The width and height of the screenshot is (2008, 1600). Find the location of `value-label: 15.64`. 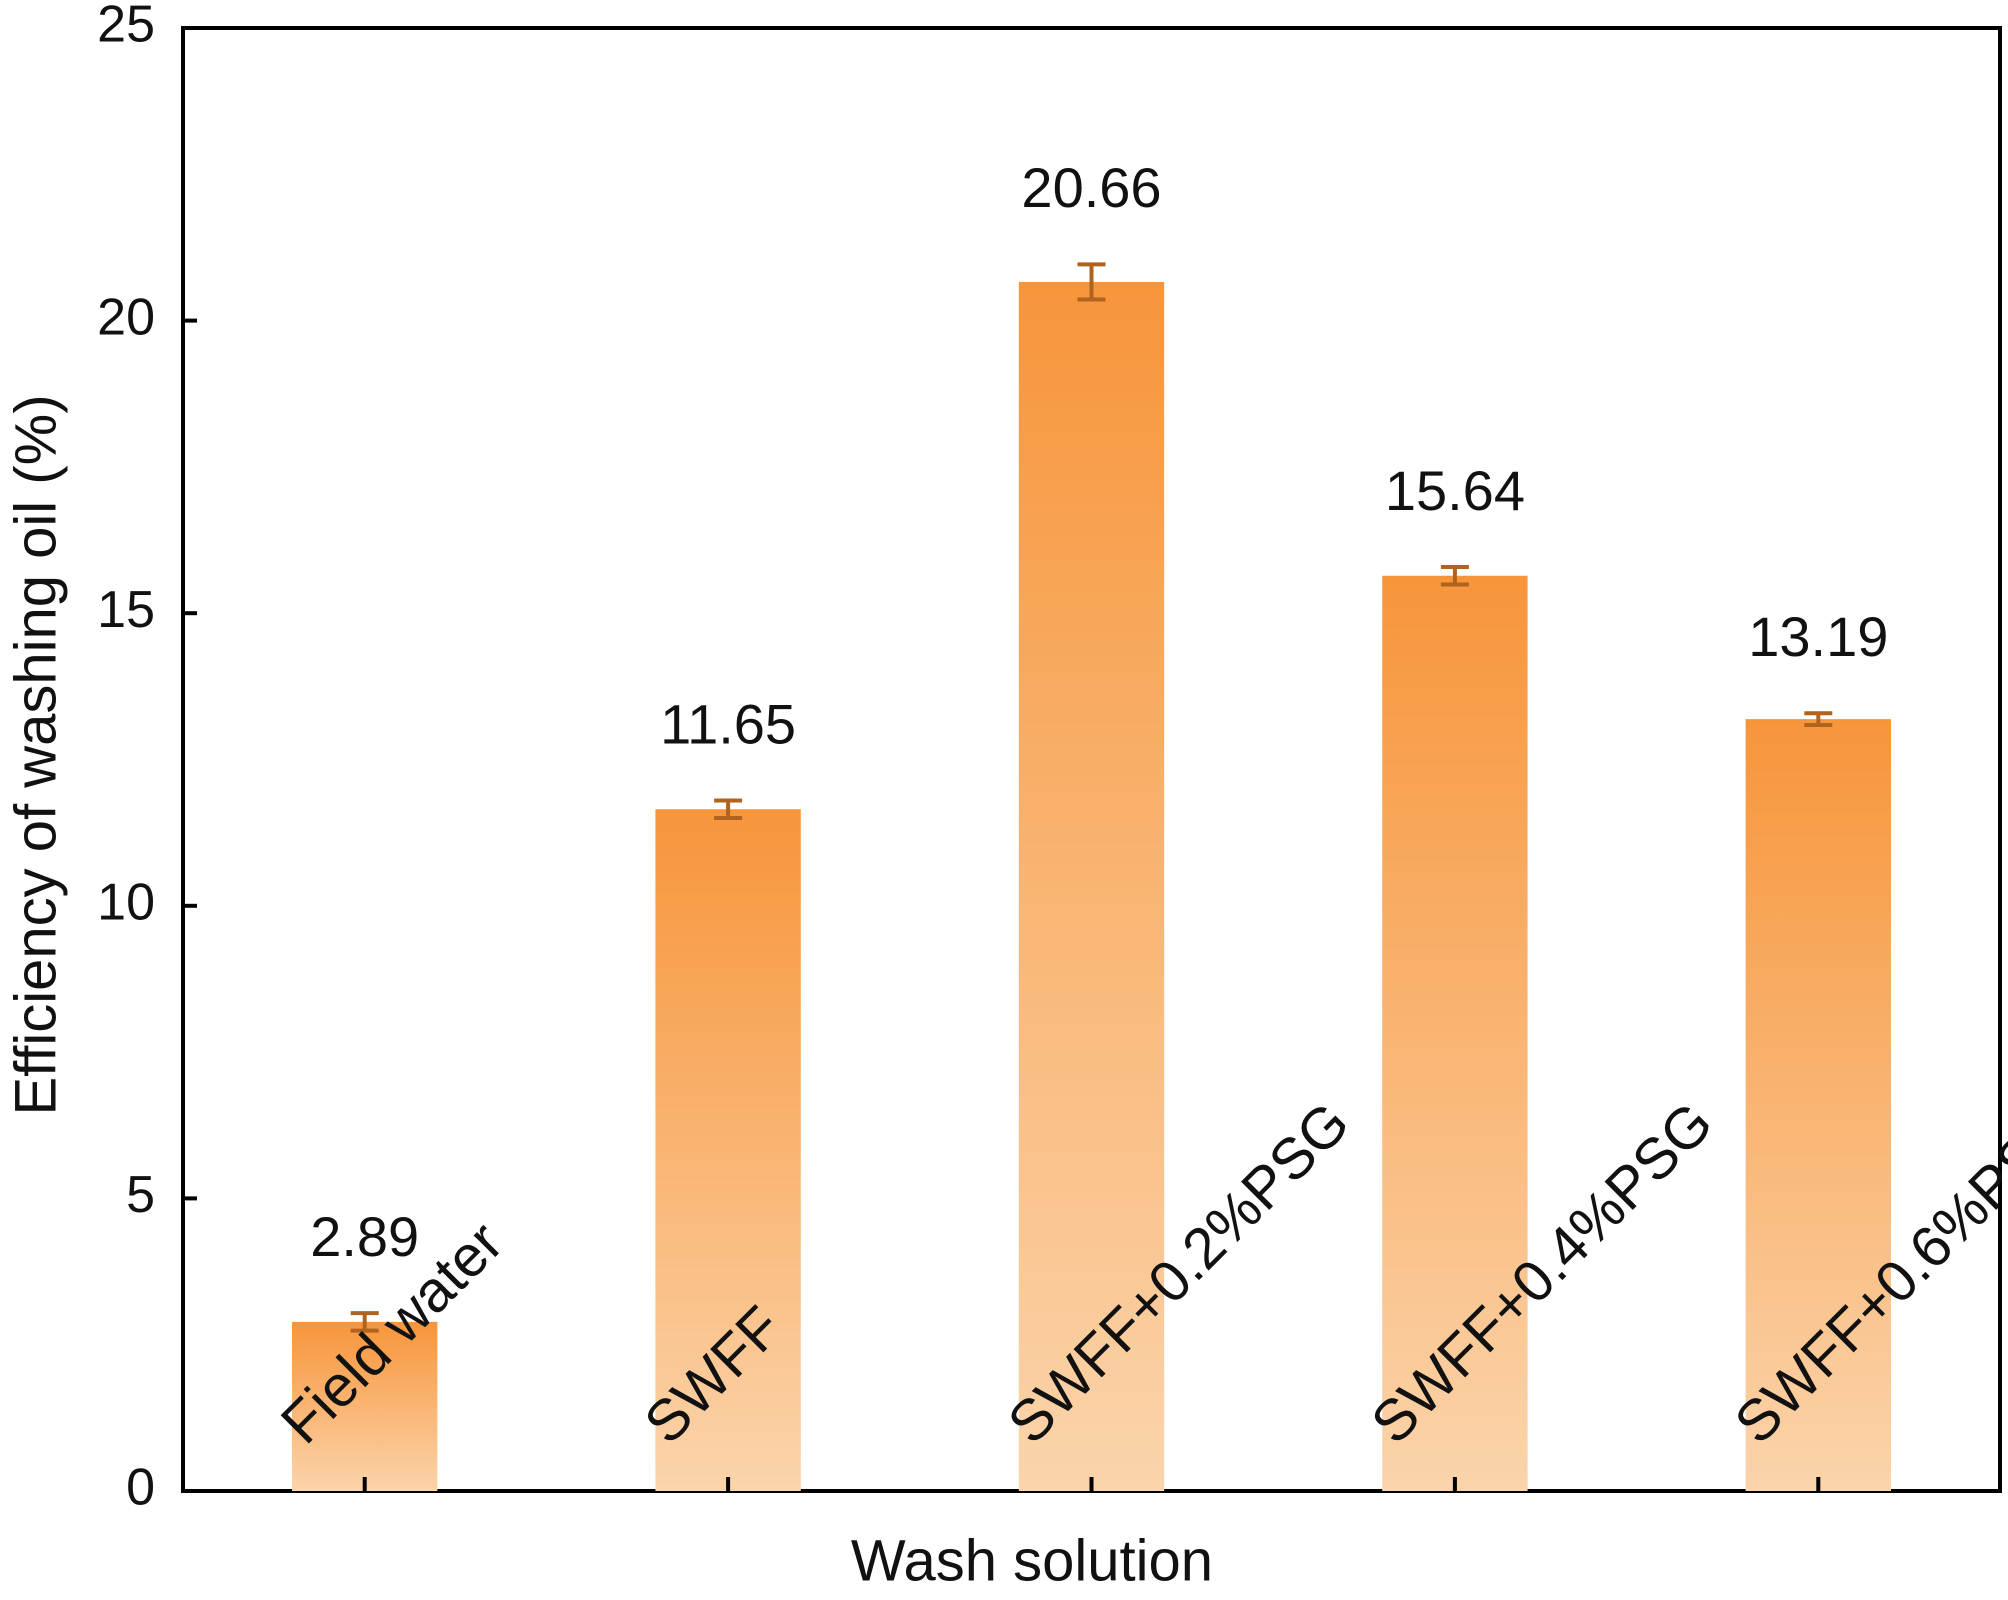

value-label: 15.64 is located at coordinates (1455, 490).